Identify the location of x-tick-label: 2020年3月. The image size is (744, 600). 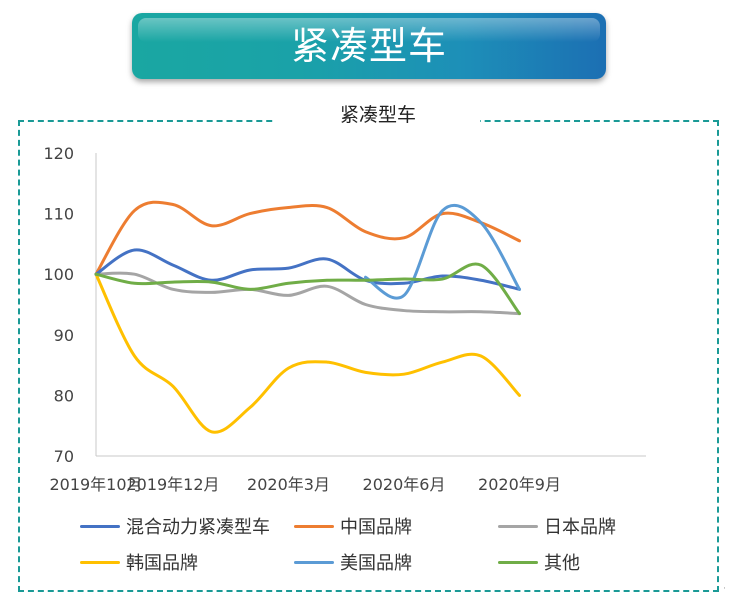
(288, 484).